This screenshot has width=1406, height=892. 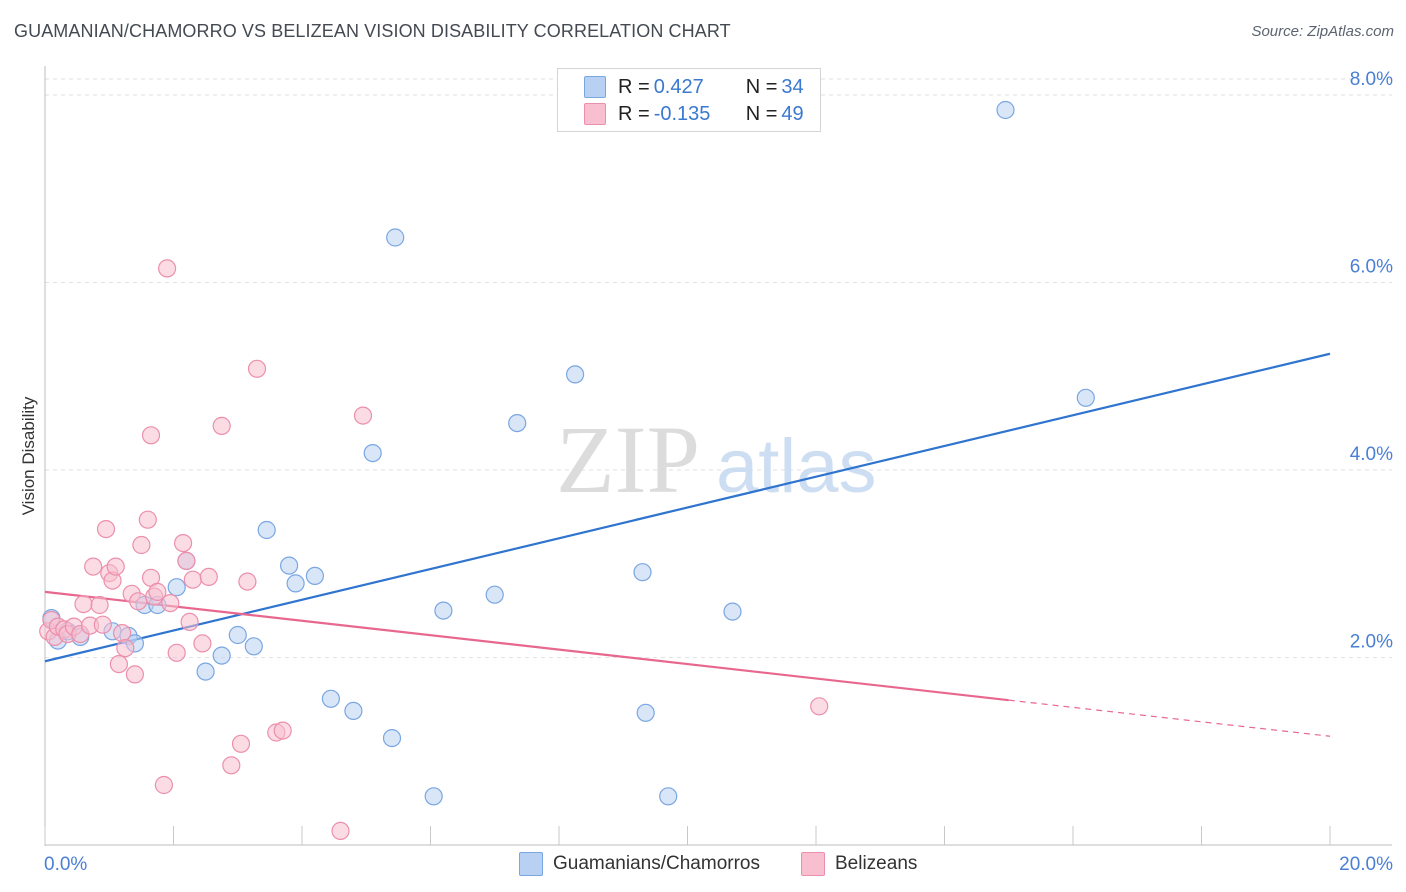 I want to click on watermark: ZIP atlas, so click(x=716, y=459).